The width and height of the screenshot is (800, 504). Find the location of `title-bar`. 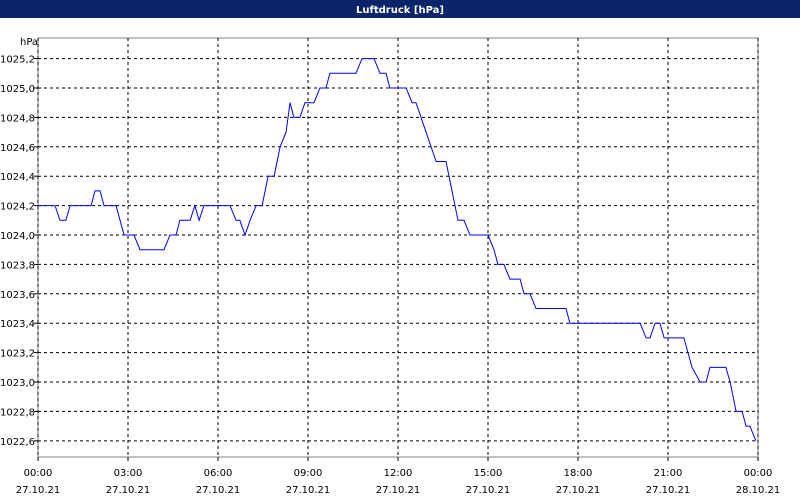

title-bar is located at coordinates (400, 9).